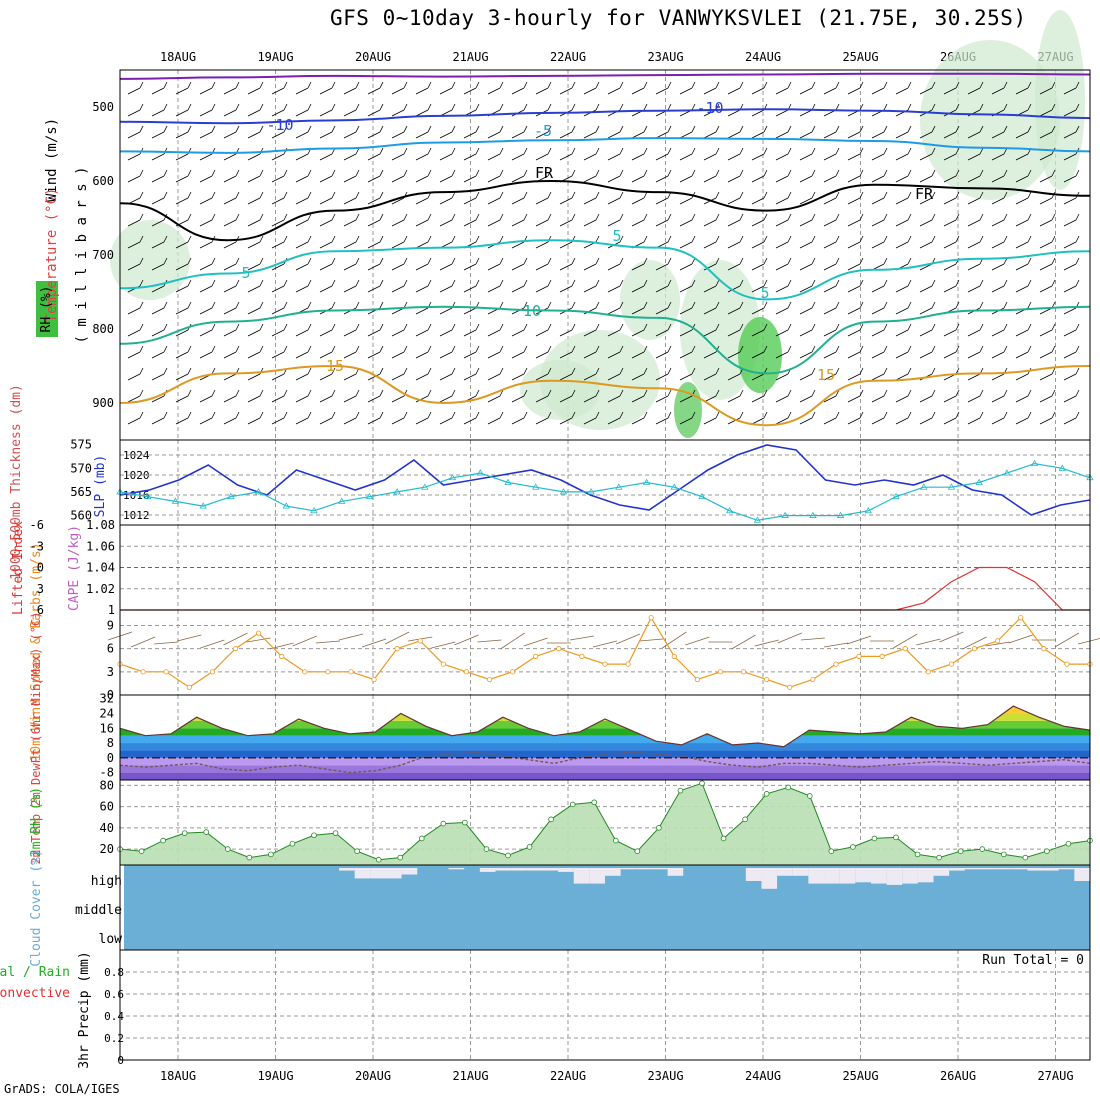 The width and height of the screenshot is (1100, 1100). Describe the element at coordinates (47, 309) in the screenshot. I see `rh-legend-swatch` at that location.